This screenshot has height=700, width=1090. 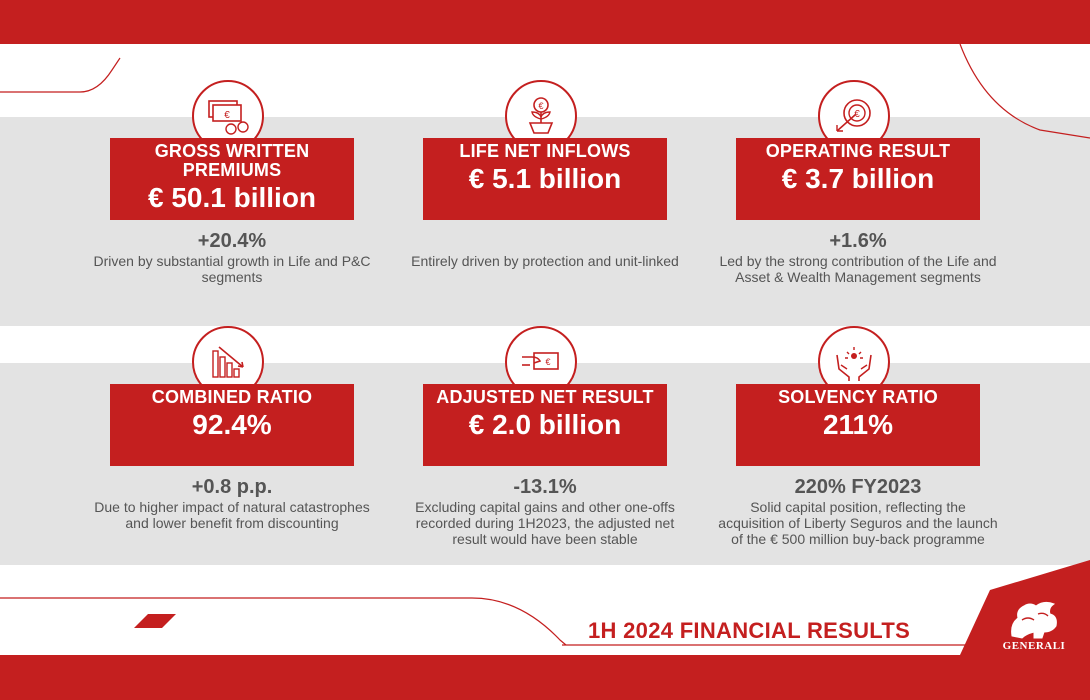 I want to click on metric-box: OPERATING RESULT € 3.7 billion, so click(x=858, y=179).